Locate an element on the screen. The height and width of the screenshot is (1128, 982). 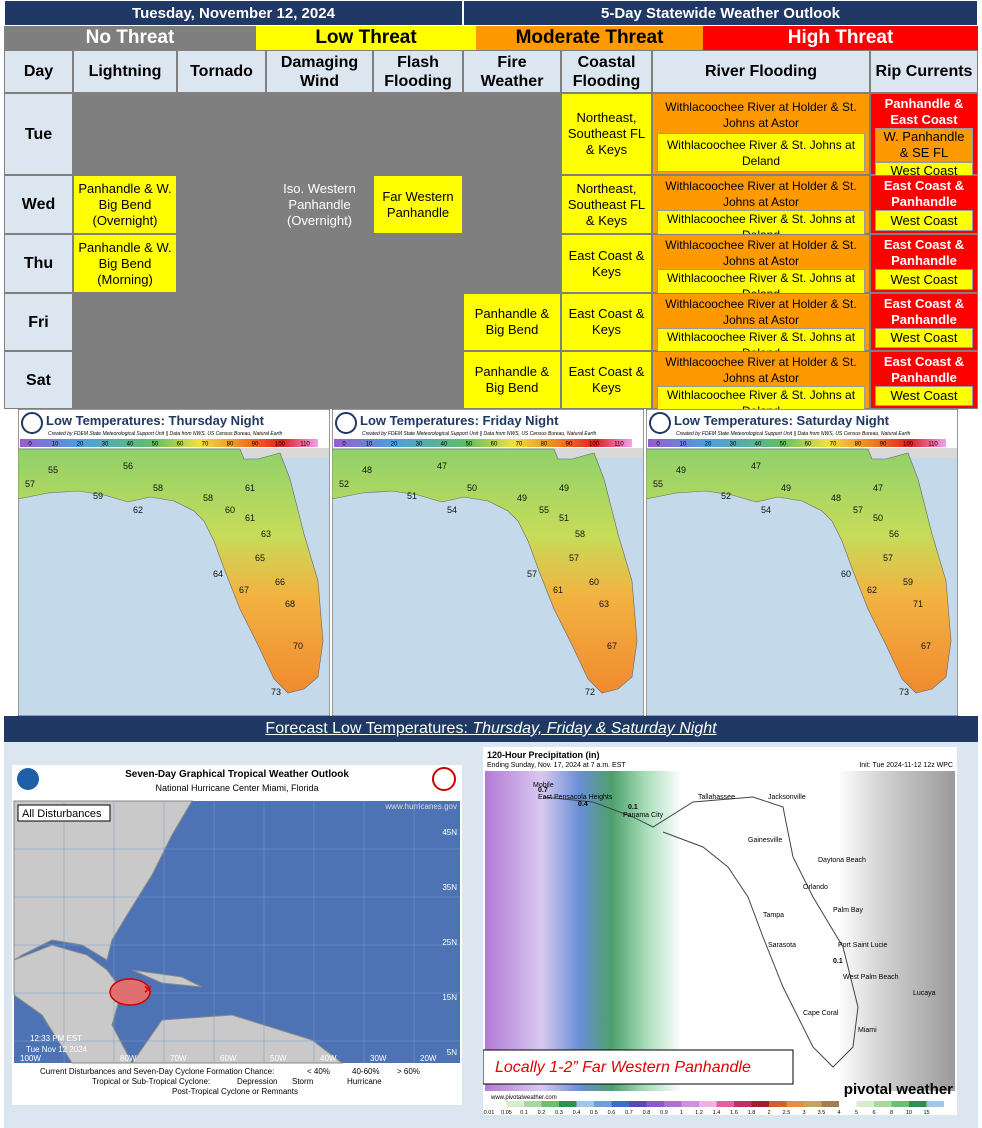
scale-tick-label: 15 is located at coordinates (926, 1112).